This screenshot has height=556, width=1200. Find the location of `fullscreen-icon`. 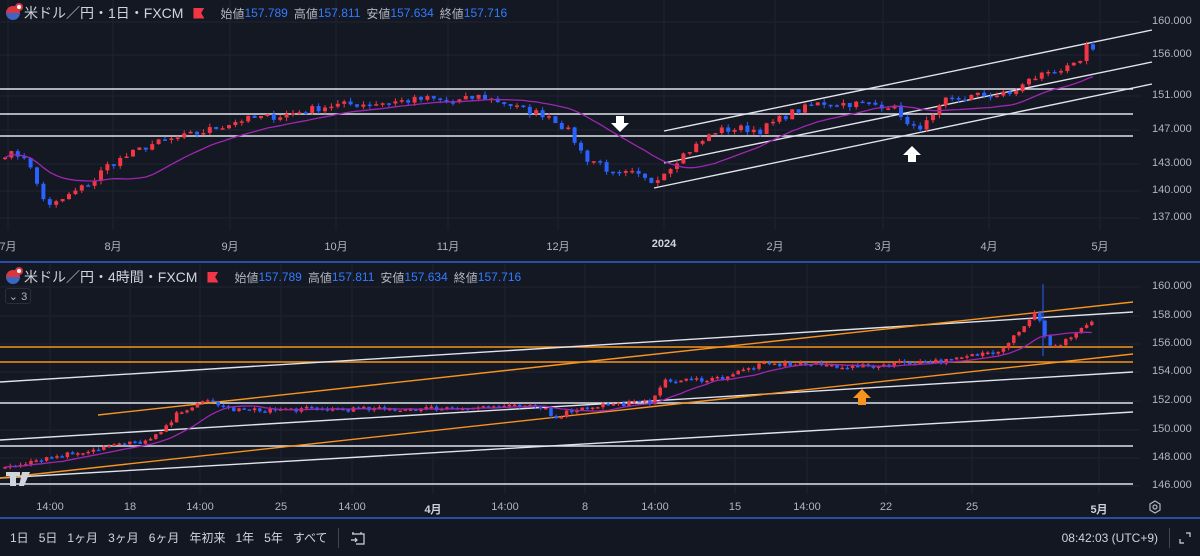

fullscreen-icon is located at coordinates (1185, 538).